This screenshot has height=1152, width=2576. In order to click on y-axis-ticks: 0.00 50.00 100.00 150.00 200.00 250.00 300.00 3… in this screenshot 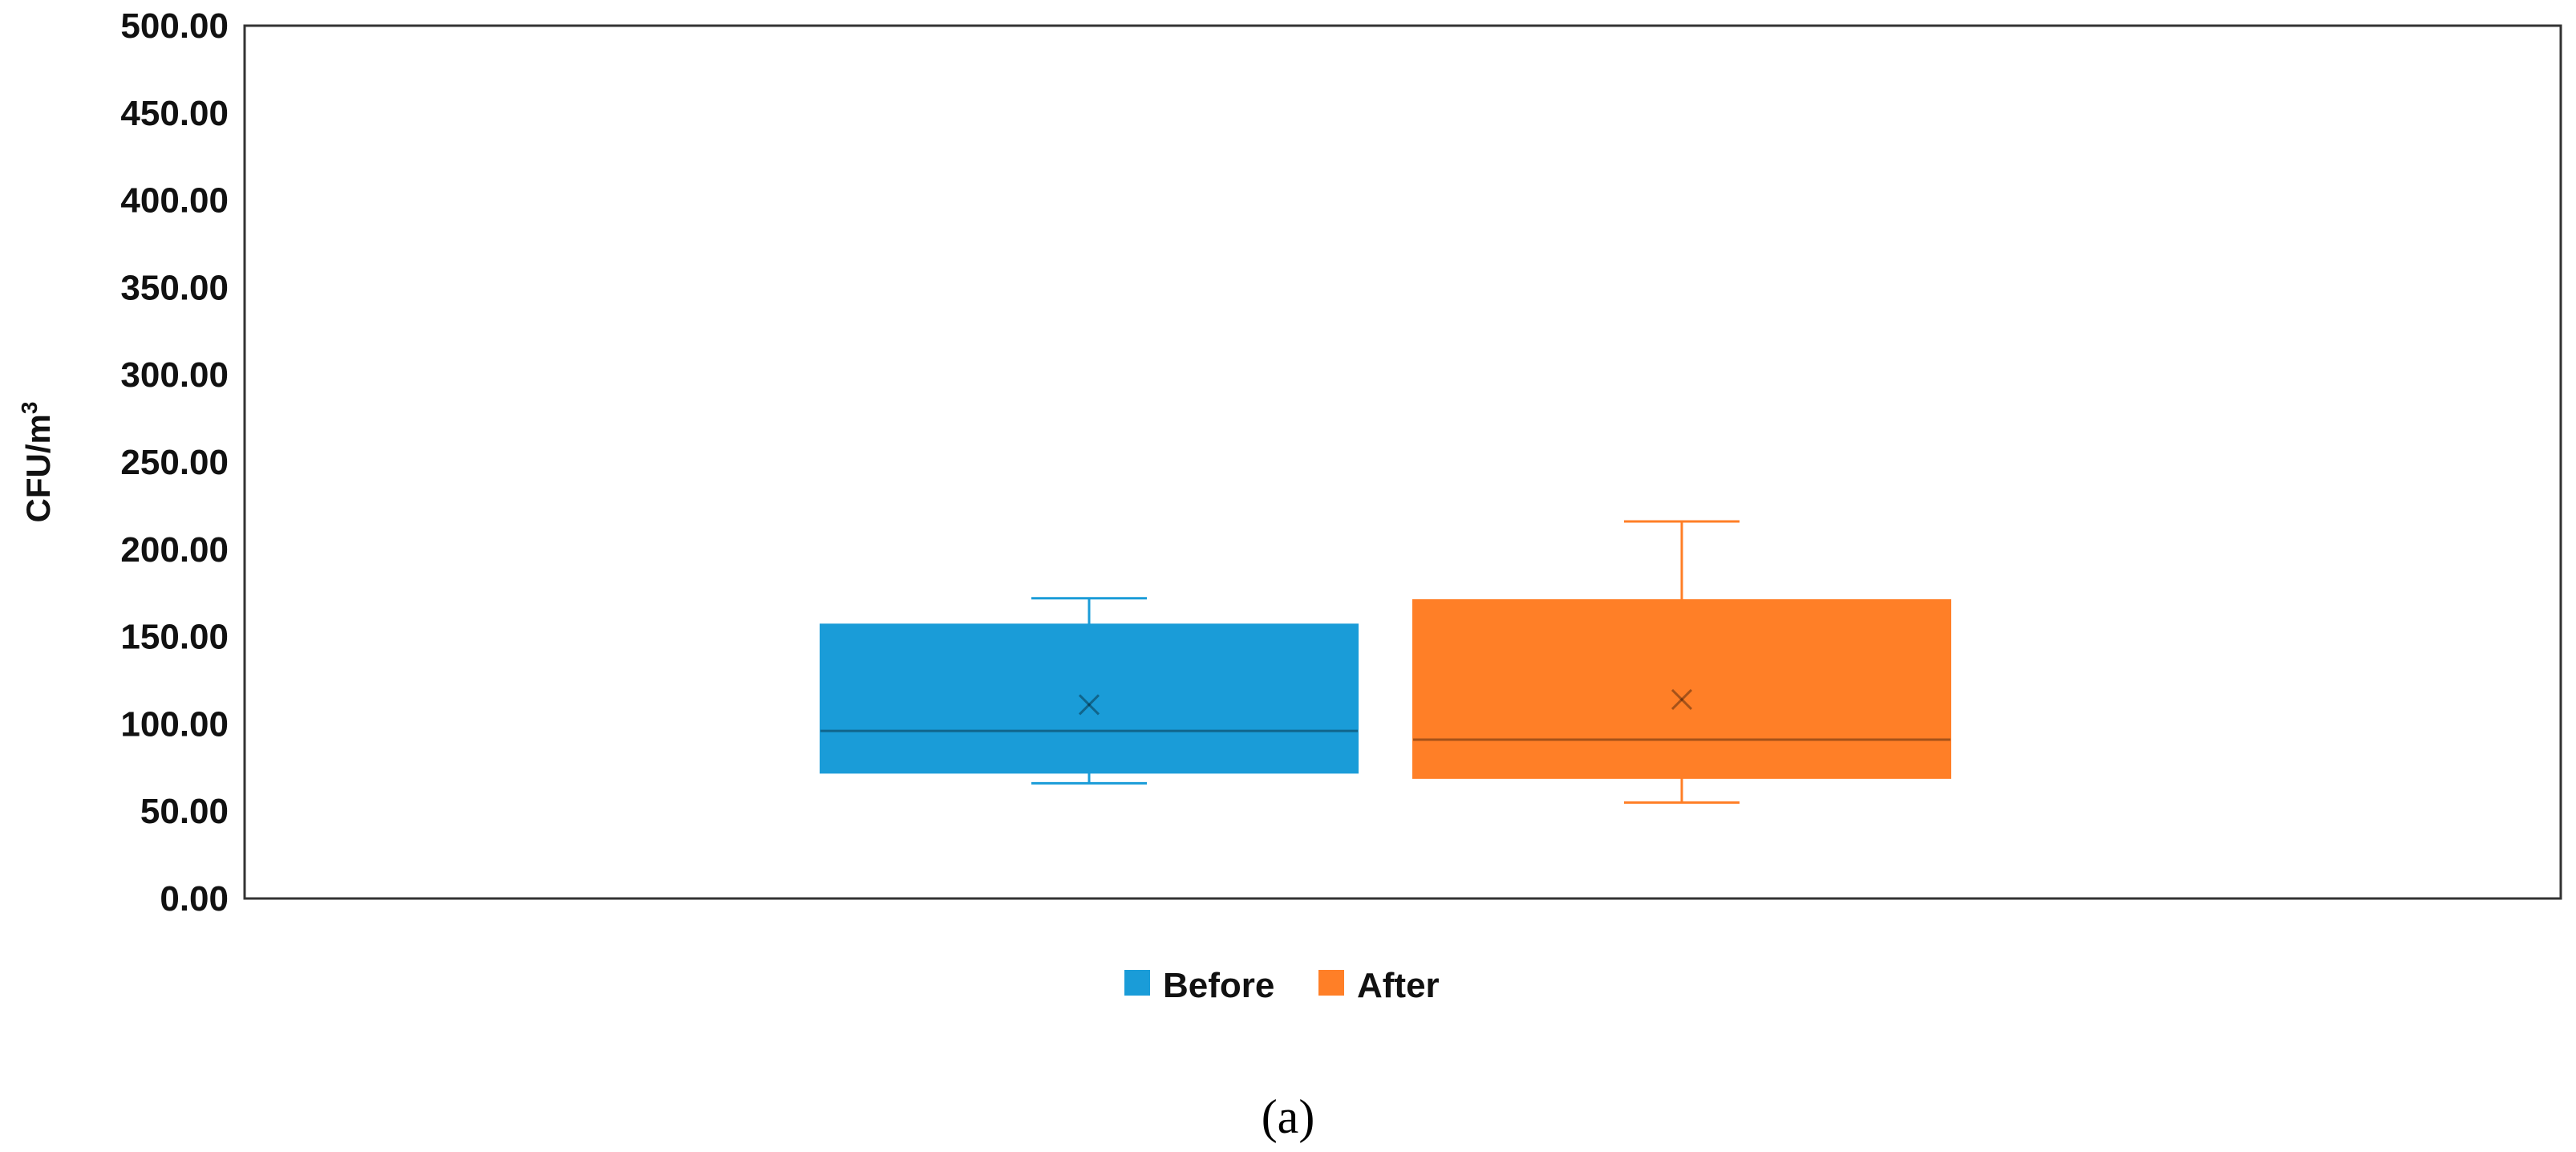, I will do `click(174, 462)`.